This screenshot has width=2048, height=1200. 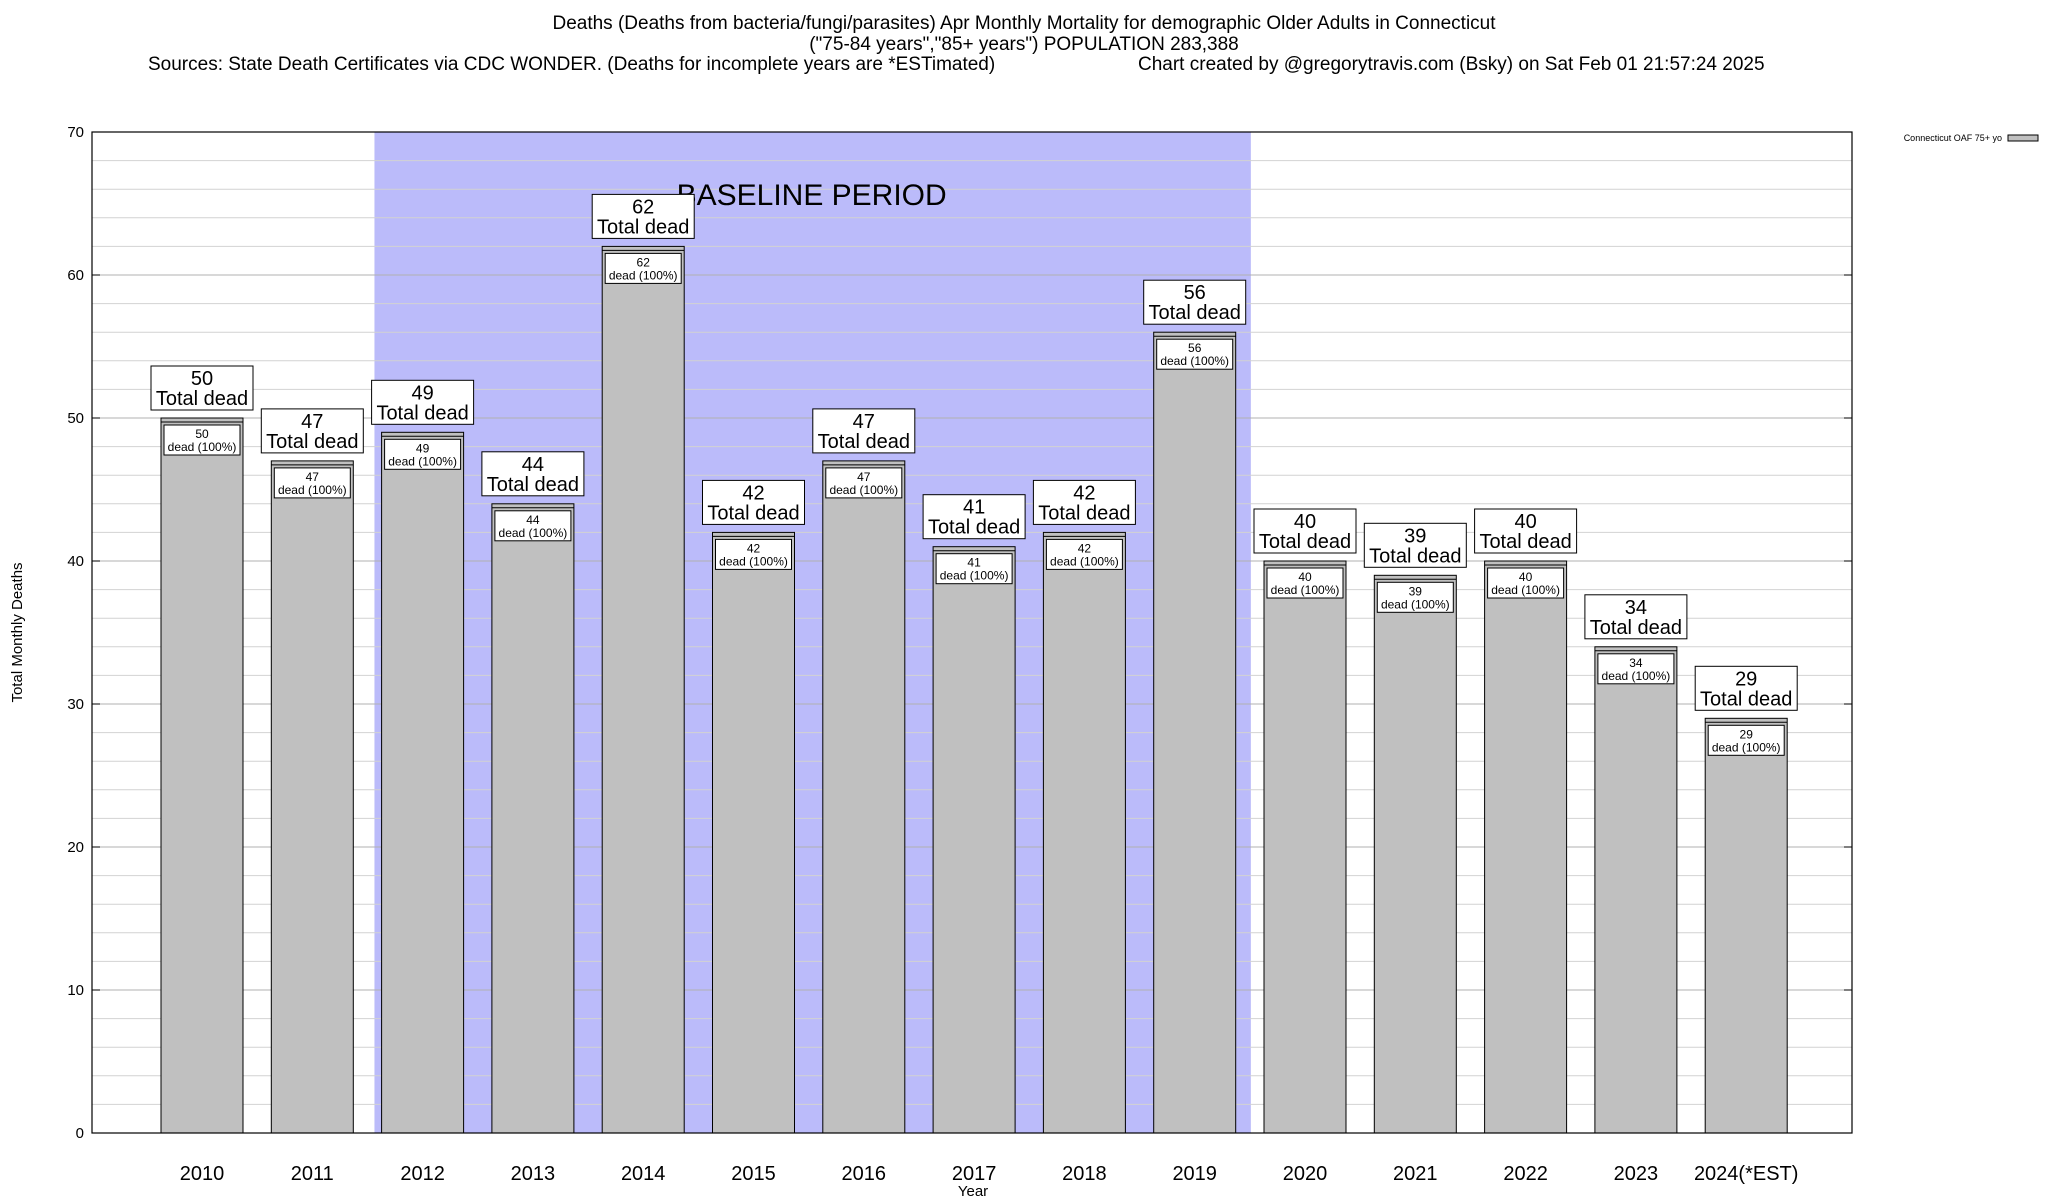 What do you see at coordinates (643, 207) in the screenshot?
I see `bar-top-value: 62` at bounding box center [643, 207].